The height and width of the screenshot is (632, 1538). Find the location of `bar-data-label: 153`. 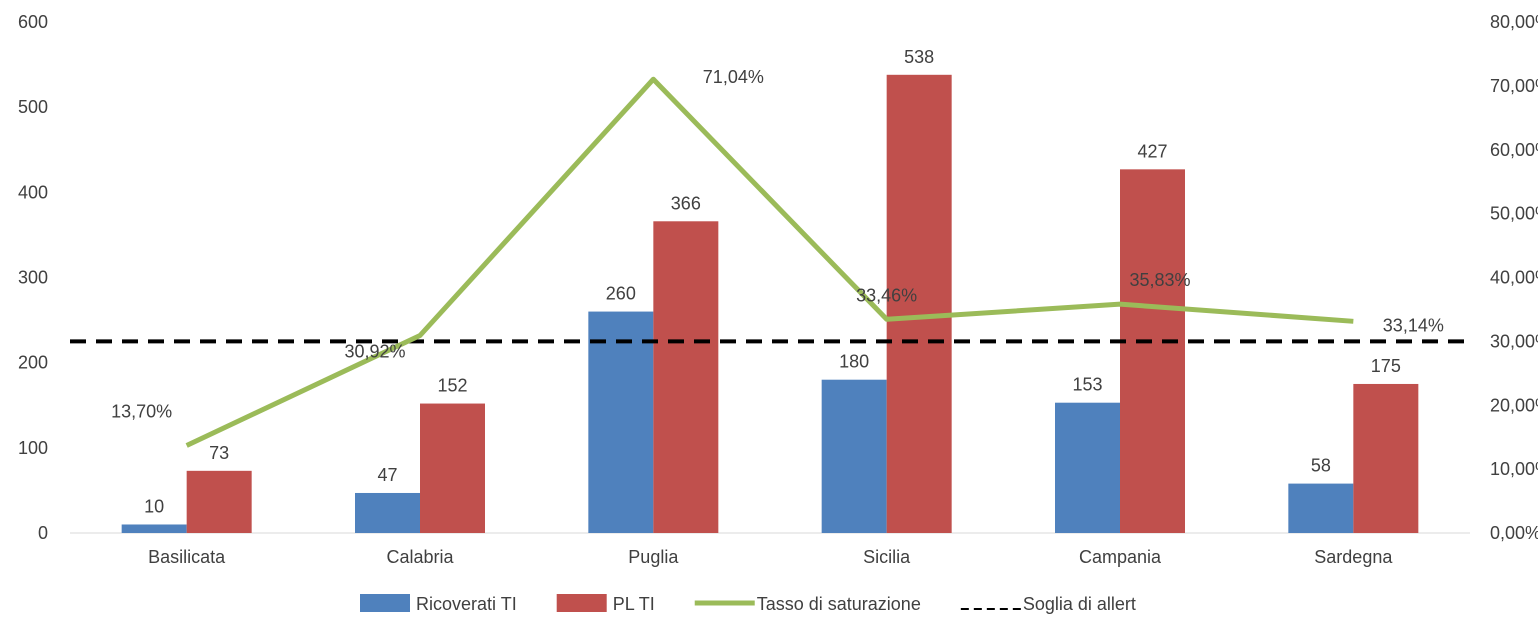

bar-data-label: 153 is located at coordinates (1087, 385).